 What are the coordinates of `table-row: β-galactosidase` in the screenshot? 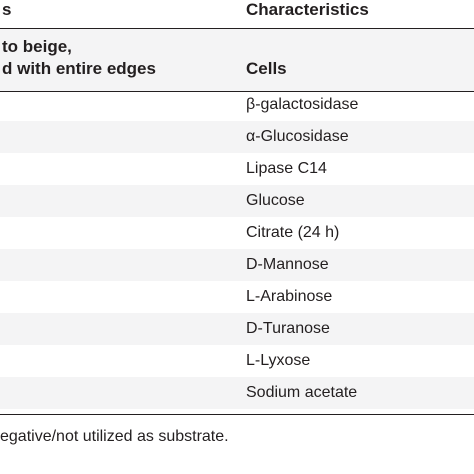 It's located at (302, 104).